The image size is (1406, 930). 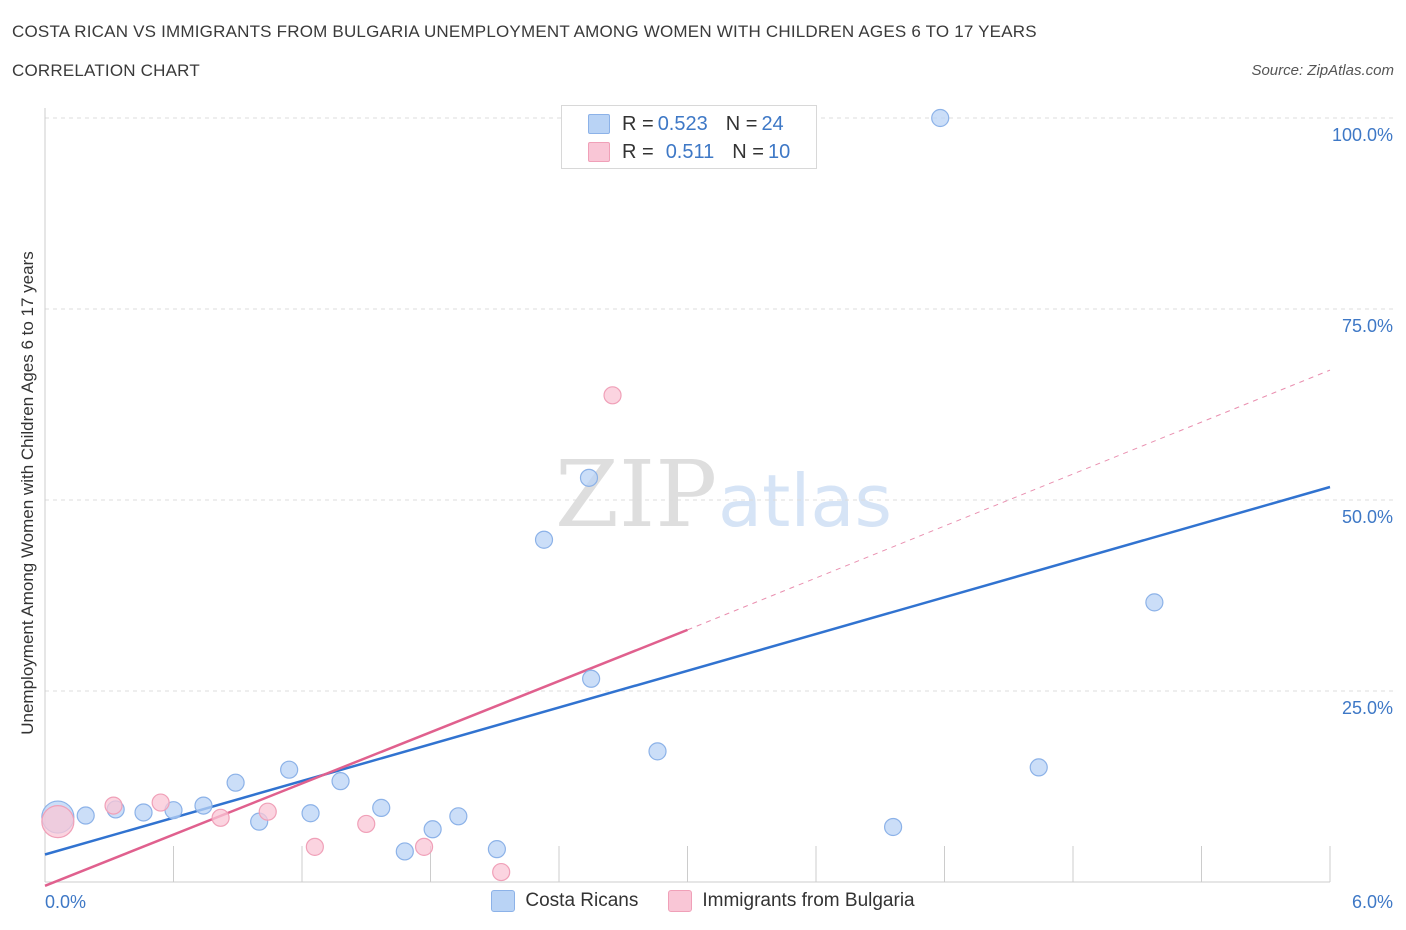 What do you see at coordinates (772, 123) in the screenshot?
I see `n-value: 24` at bounding box center [772, 123].